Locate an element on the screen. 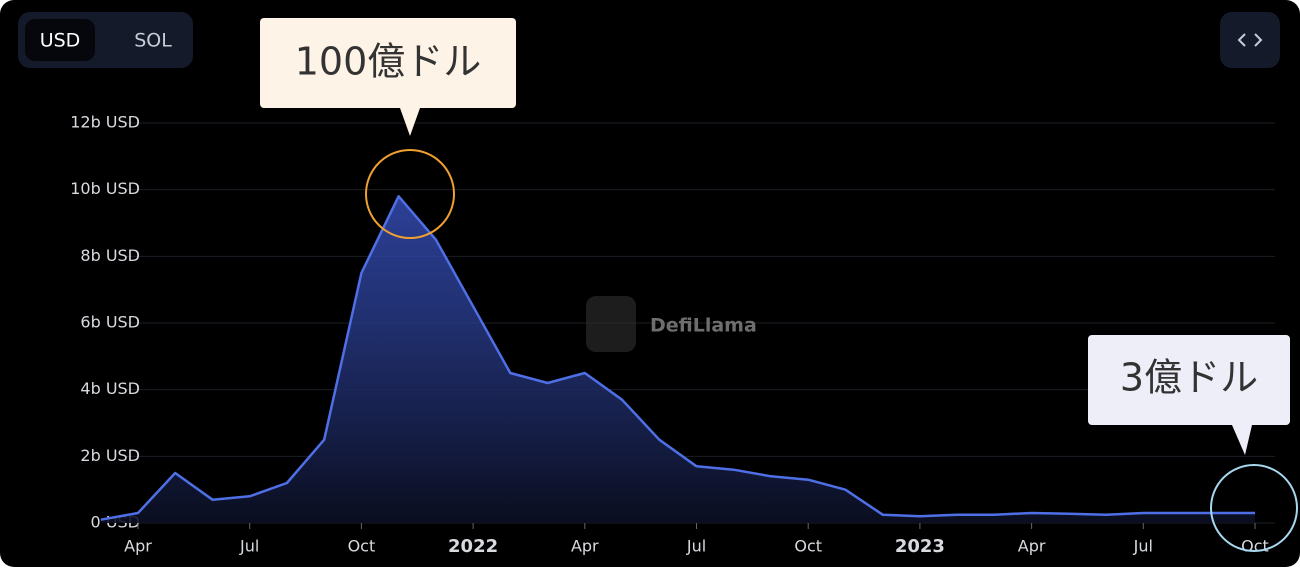 Image resolution: width=1300 pixels, height=571 pixels. callout-text: 100億ドル is located at coordinates (388, 62).